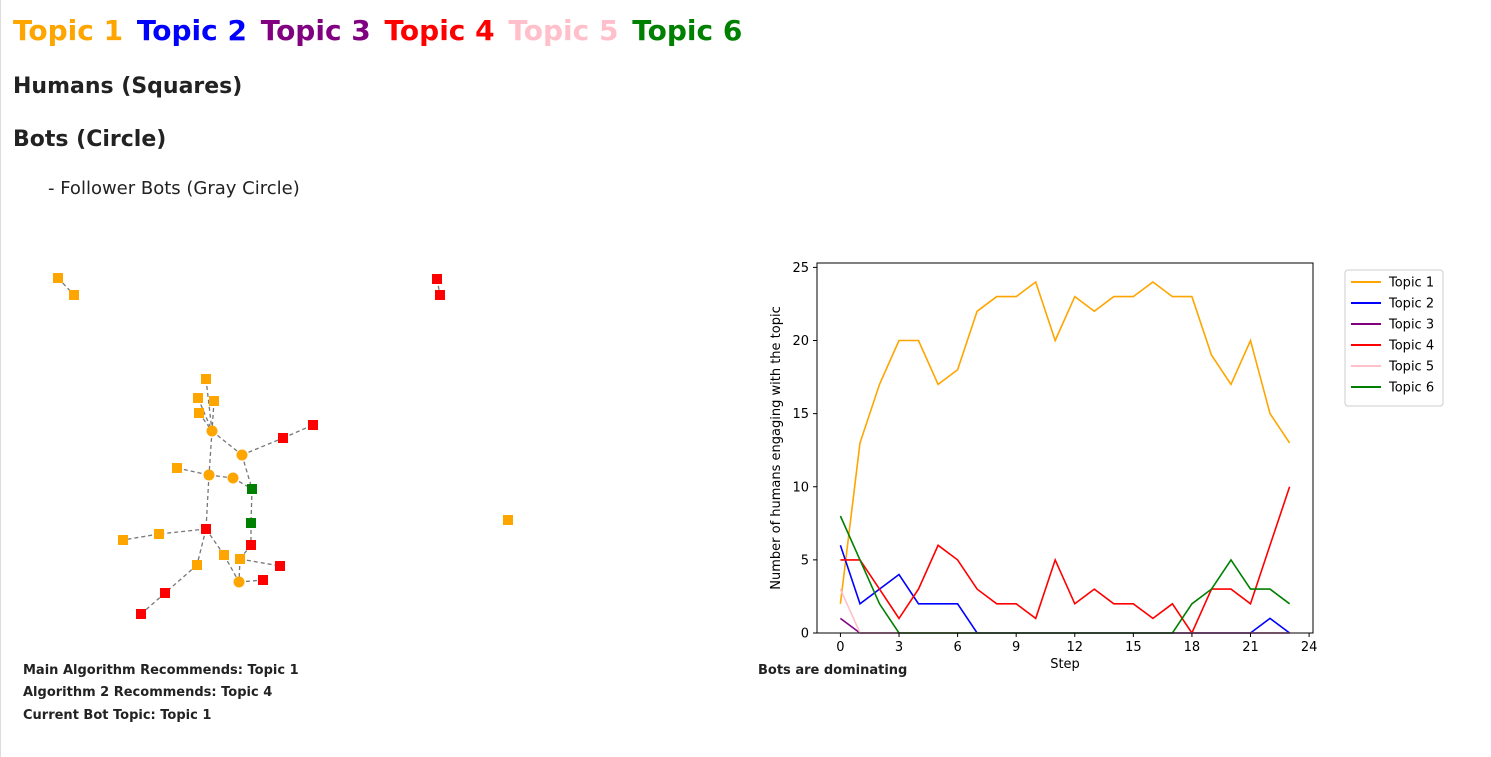  I want to click on legend-label-topic-4: Topic 4, so click(1411, 346).